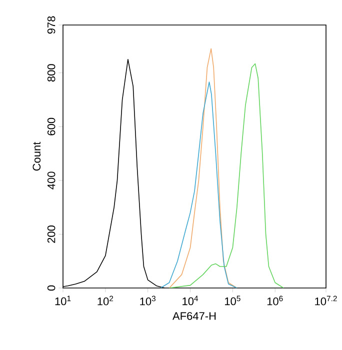  I want to click on y-tick-label: 0, so click(51, 288).